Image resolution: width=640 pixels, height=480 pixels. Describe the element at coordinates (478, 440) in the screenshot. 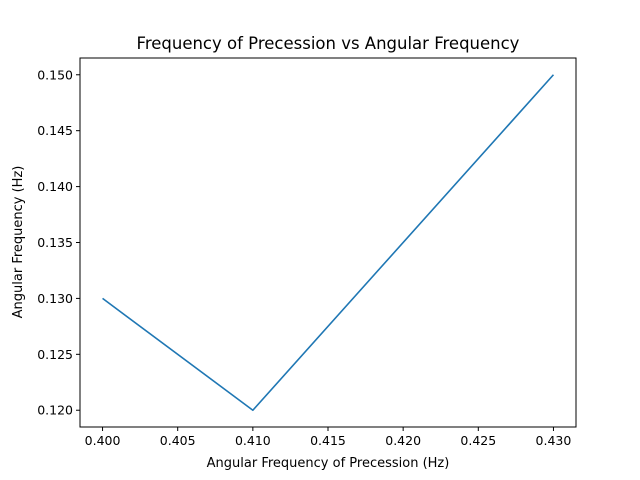

I see `x-tick-label: 0.425` at that location.